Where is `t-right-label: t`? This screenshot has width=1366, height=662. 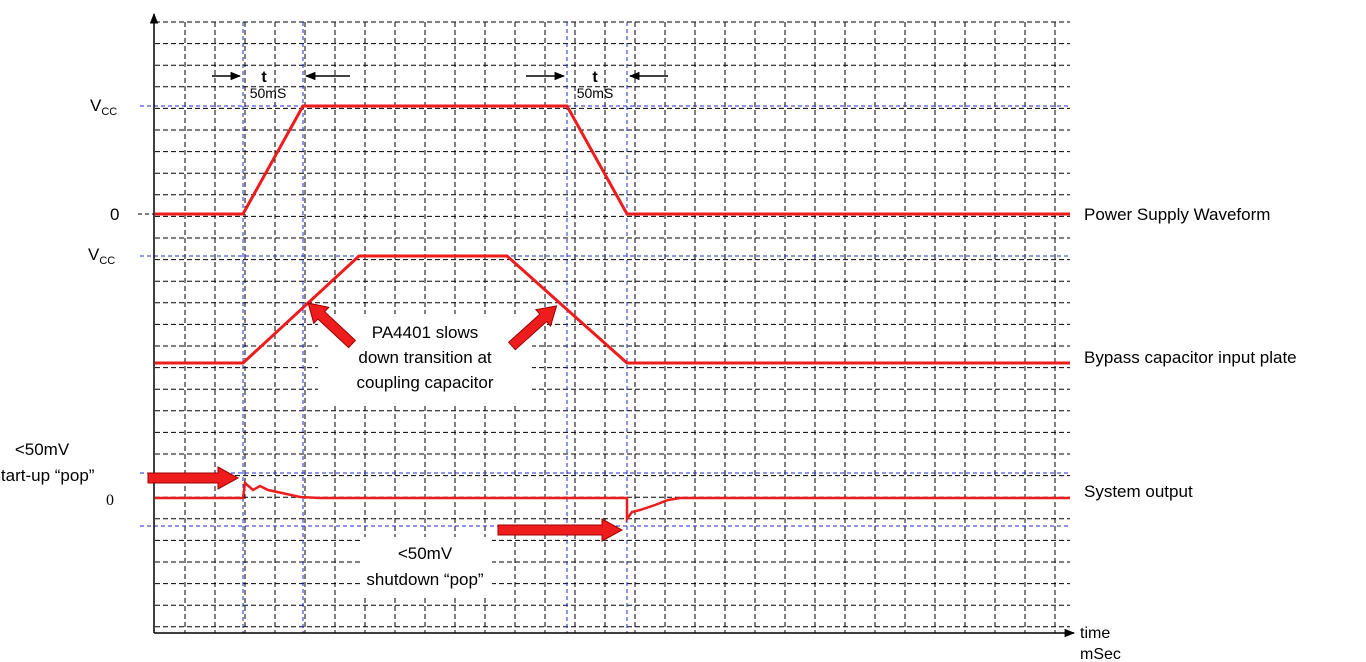
t-right-label: t is located at coordinates (595, 77).